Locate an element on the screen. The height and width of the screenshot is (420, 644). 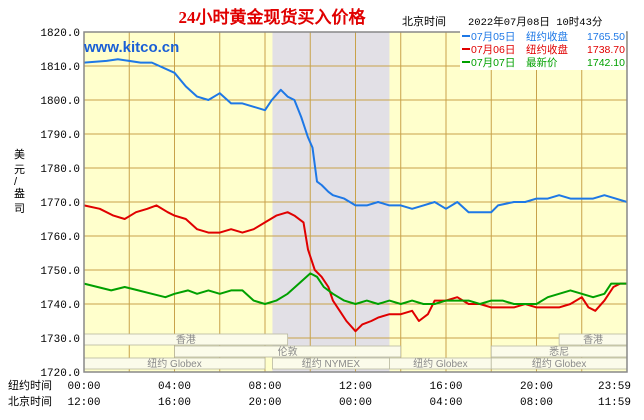
x-tick-label-bj: 11:59 is located at coordinates (614, 403).